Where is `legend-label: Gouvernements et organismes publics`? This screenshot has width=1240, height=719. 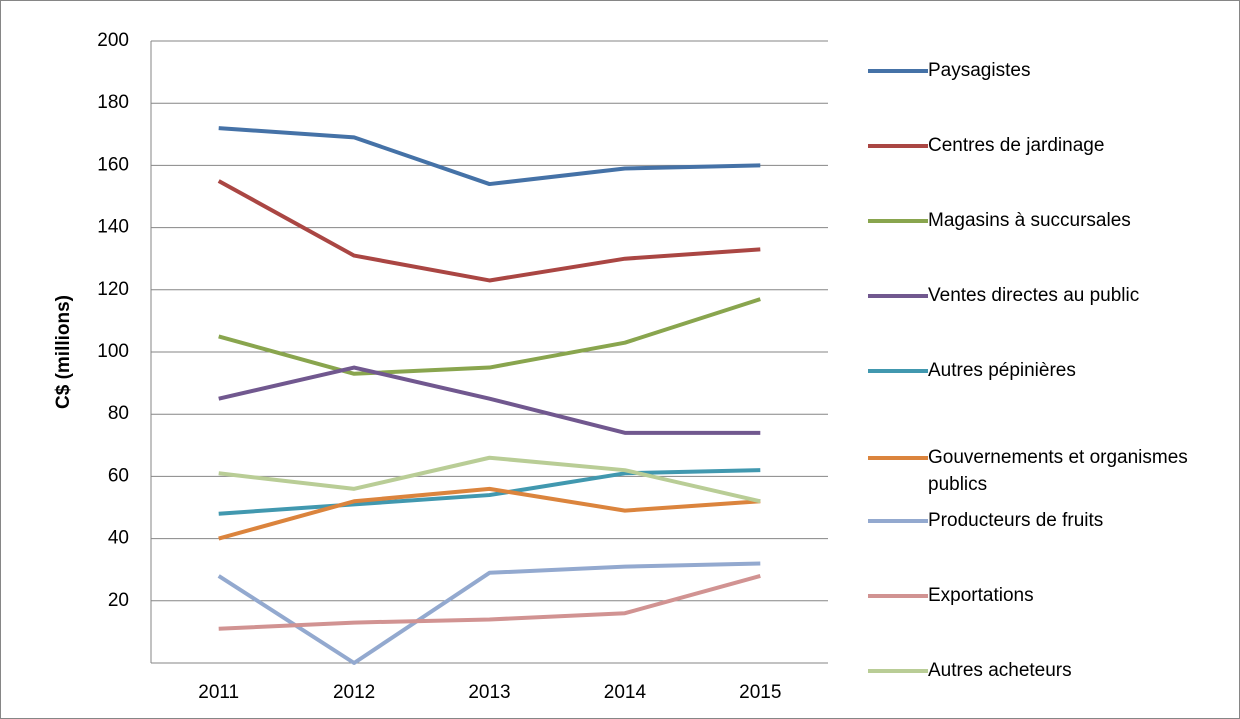
legend-label: Gouvernements et organismes publics is located at coordinates (1058, 471).